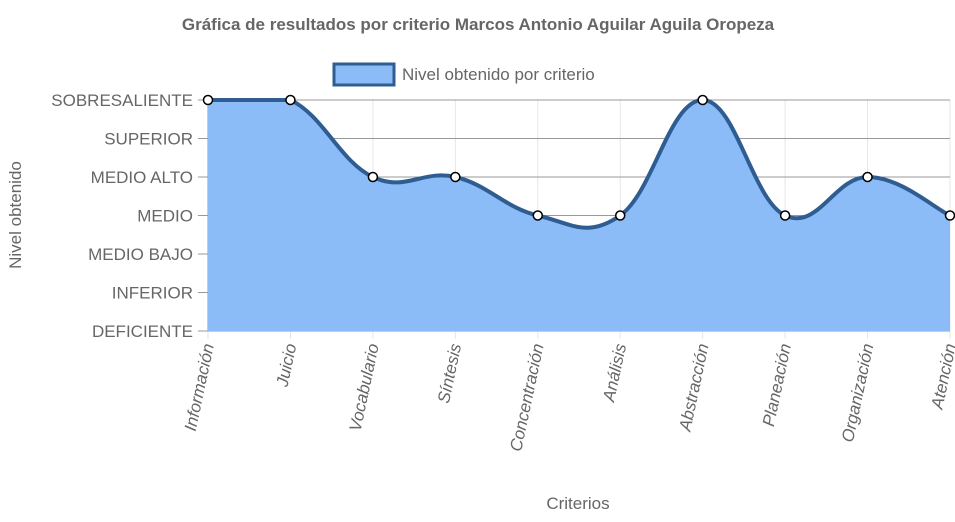 This screenshot has width=955, height=522. I want to click on legend: Nivel obtenido por criterio, so click(463, 74).